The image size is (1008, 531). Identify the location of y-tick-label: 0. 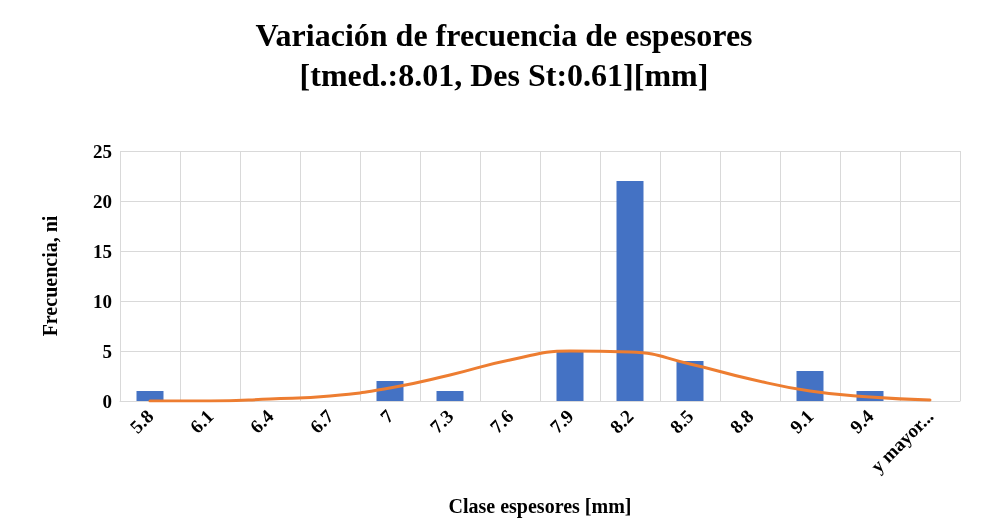
(107, 401).